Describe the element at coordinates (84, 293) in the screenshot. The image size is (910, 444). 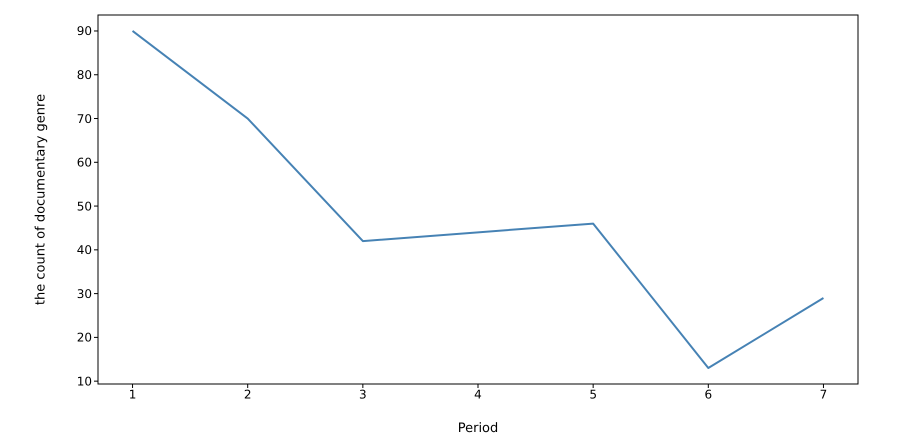
I see `y-tick-label: 30` at that location.